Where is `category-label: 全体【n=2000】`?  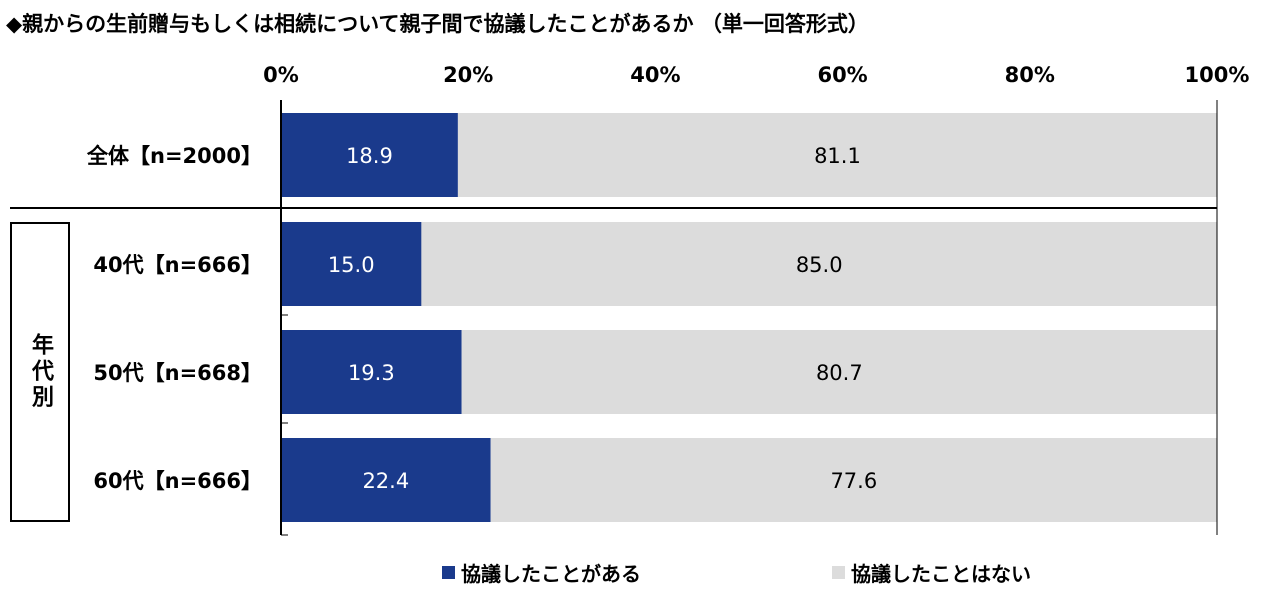
category-label: 全体【n=2000】 is located at coordinates (174, 156).